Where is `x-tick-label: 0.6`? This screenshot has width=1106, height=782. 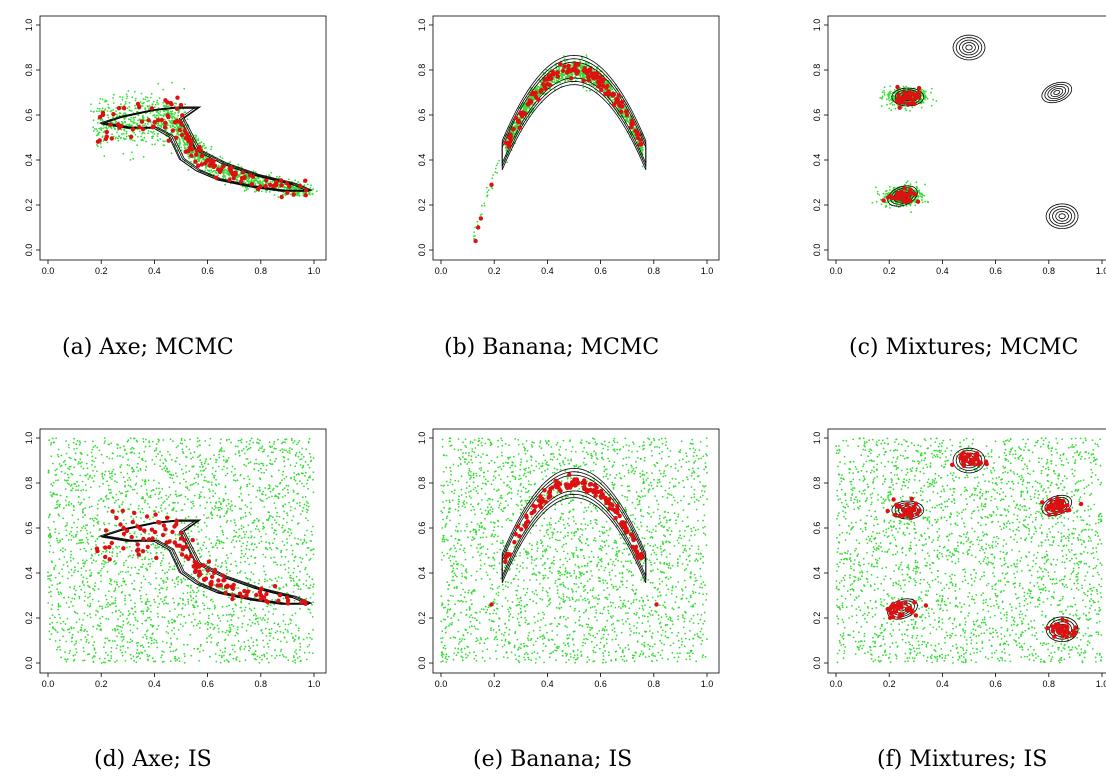 x-tick-label: 0.6 is located at coordinates (995, 271).